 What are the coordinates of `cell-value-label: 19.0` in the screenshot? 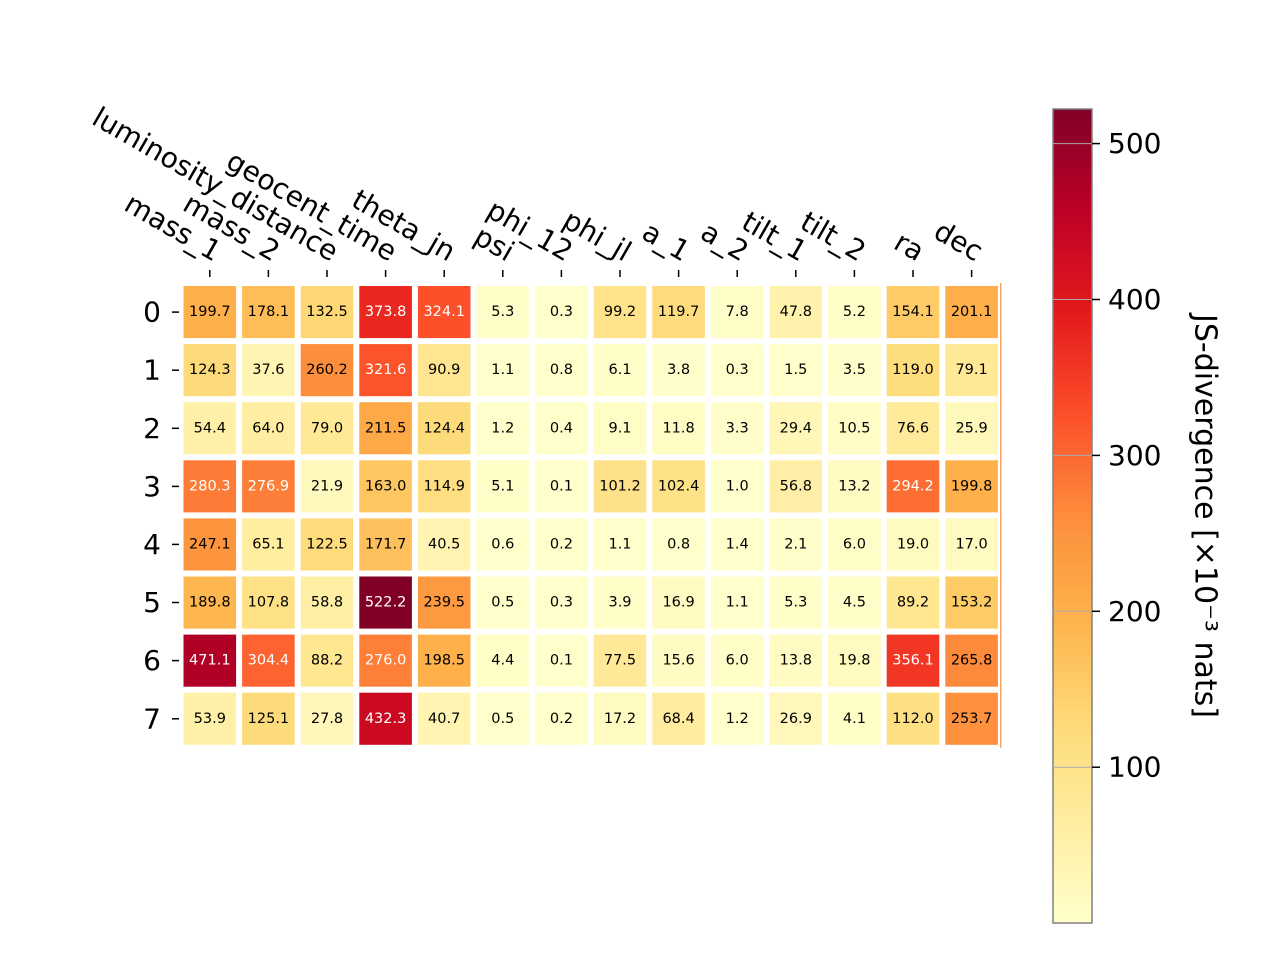 It's located at (913, 544).